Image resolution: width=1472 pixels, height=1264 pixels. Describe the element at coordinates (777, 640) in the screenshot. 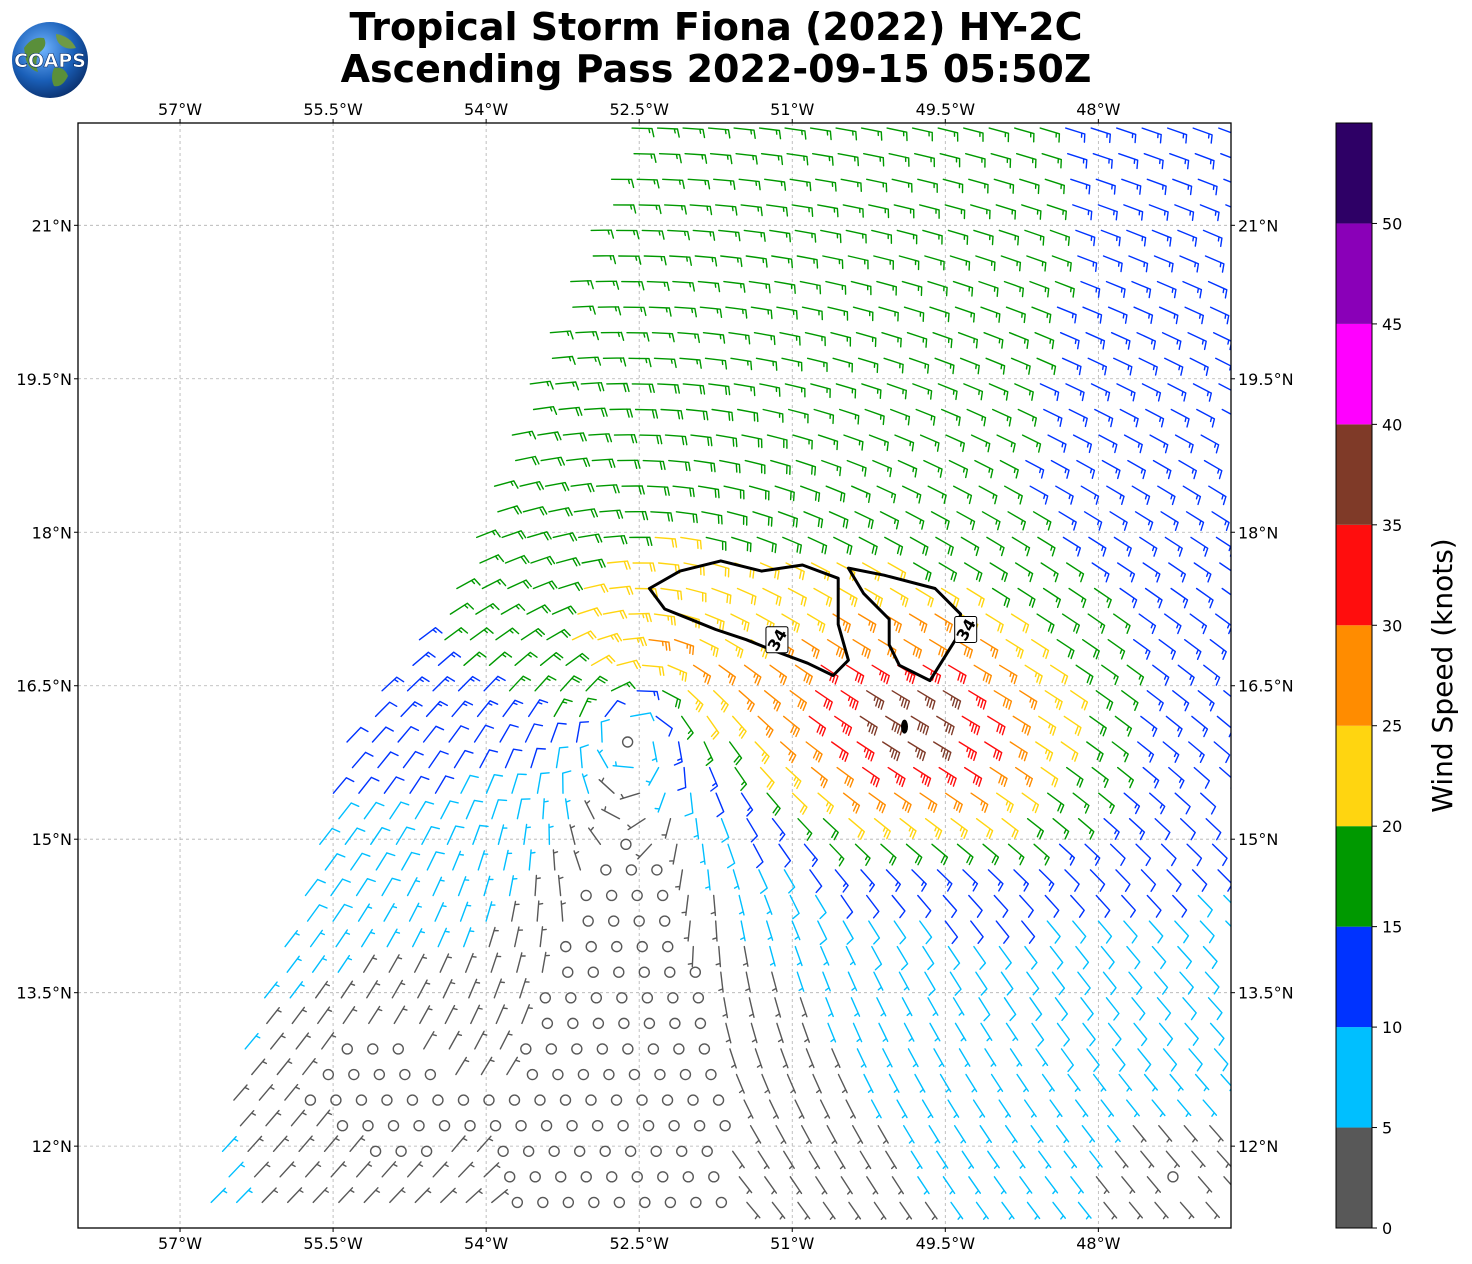

I see `contour-label-box` at that location.